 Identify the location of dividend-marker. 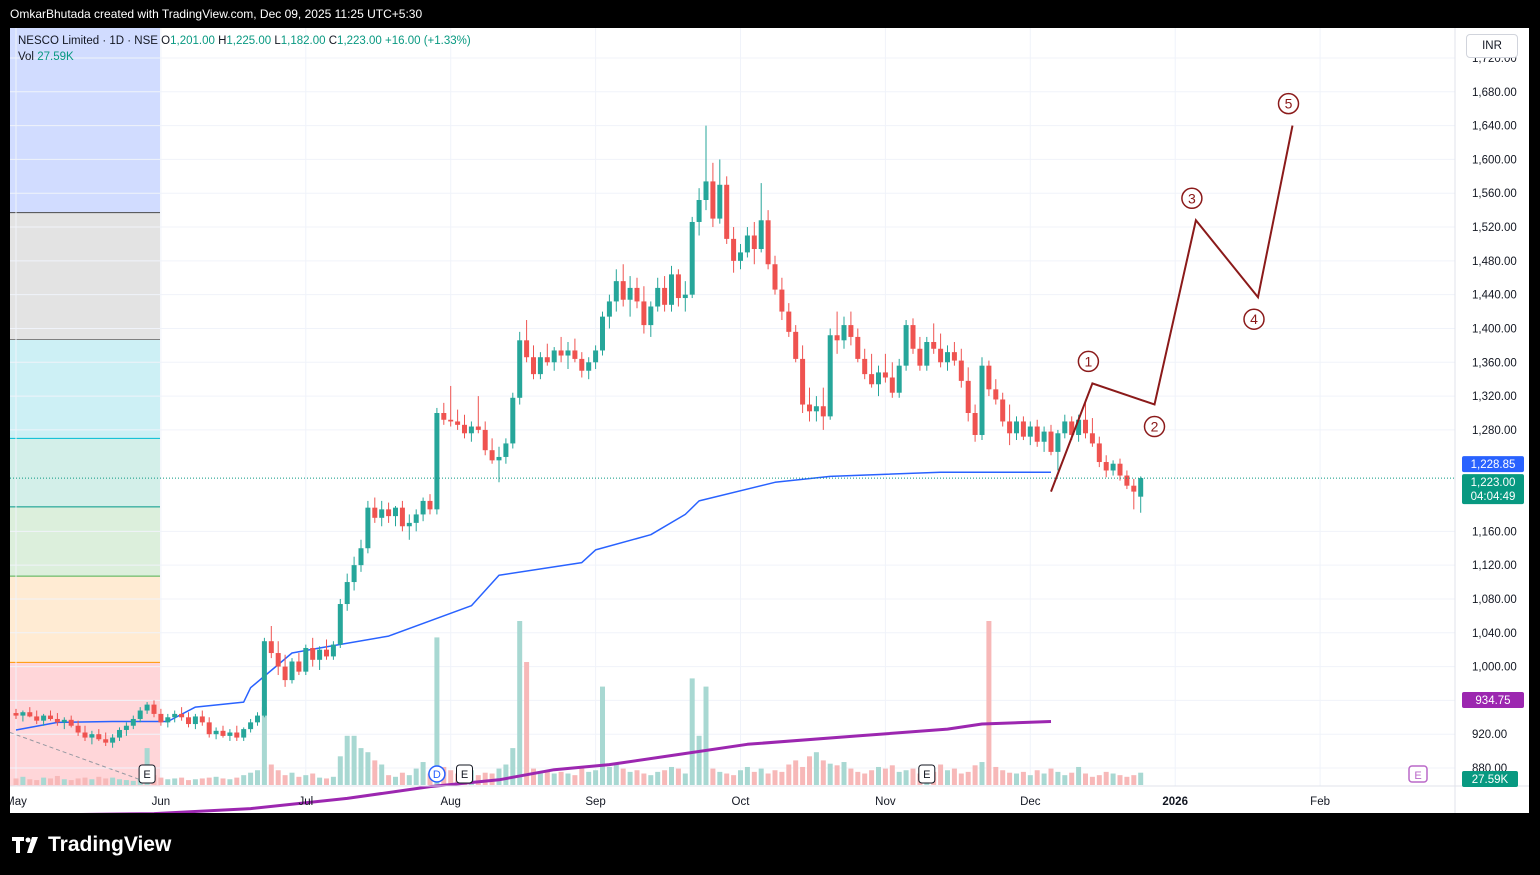
(437, 774).